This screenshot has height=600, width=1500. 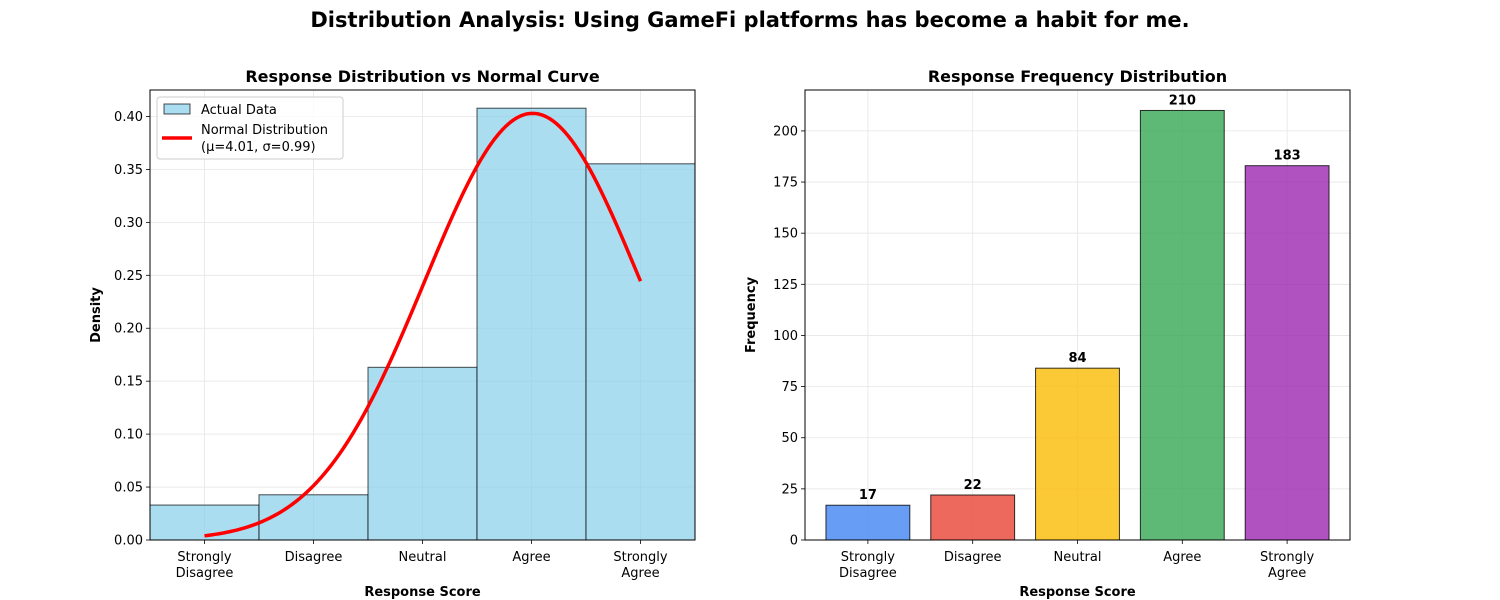 What do you see at coordinates (785, 285) in the screenshot?
I see `y-tick-label: 125` at bounding box center [785, 285].